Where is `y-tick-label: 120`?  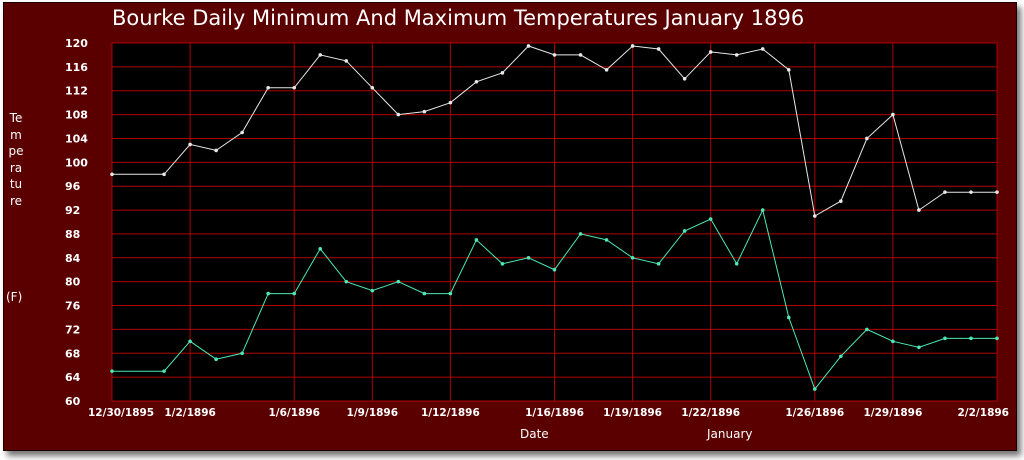 y-tick-label: 120 is located at coordinates (76, 43).